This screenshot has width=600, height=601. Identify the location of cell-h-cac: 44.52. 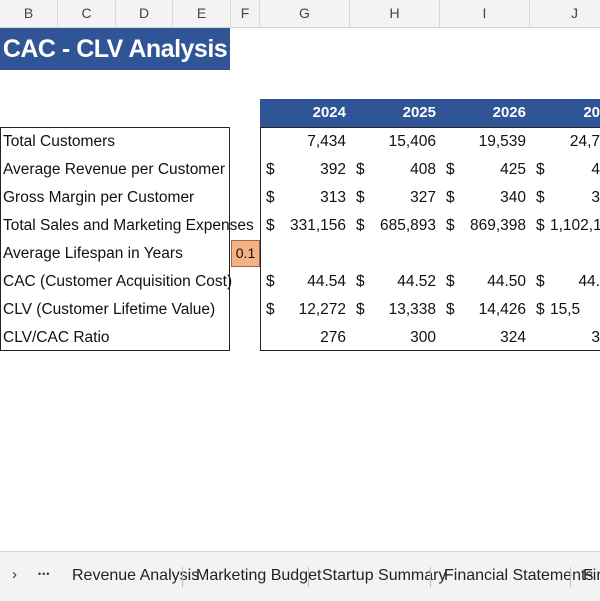
(416, 281).